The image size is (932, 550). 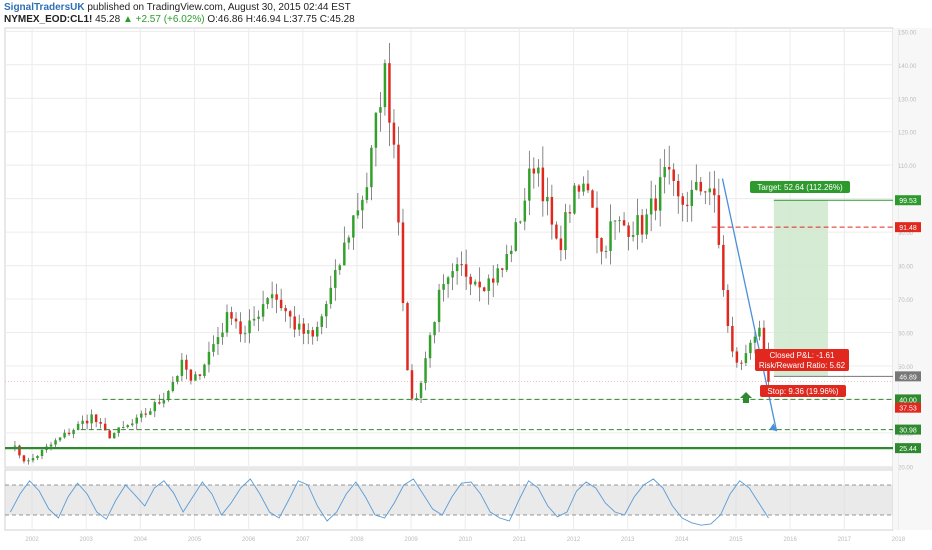 What do you see at coordinates (389, 502) in the screenshot?
I see `oscillator-line` at bounding box center [389, 502].